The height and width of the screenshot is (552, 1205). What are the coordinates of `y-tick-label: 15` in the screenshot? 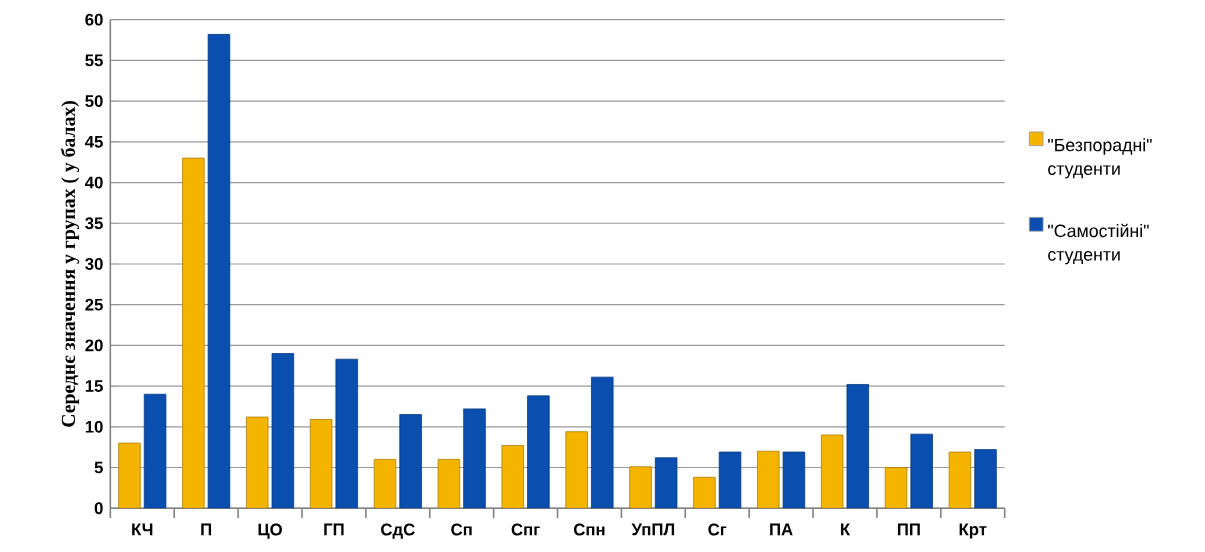 It's located at (94, 386).